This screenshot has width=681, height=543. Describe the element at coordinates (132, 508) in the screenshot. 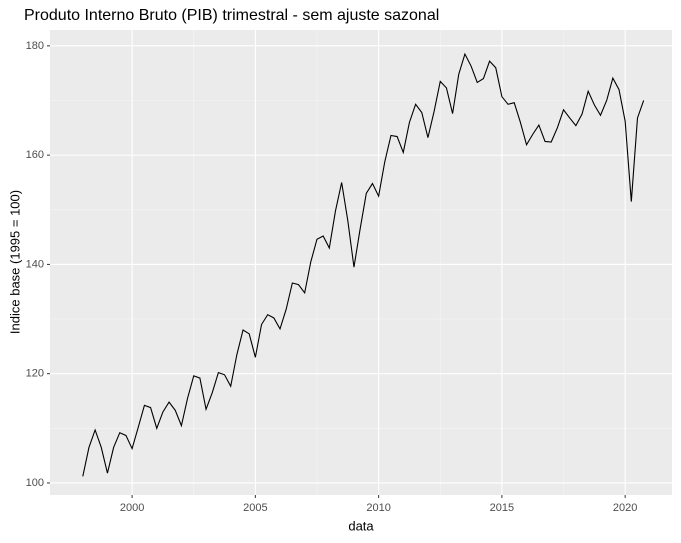

I see `x-tick-label: 2000` at that location.